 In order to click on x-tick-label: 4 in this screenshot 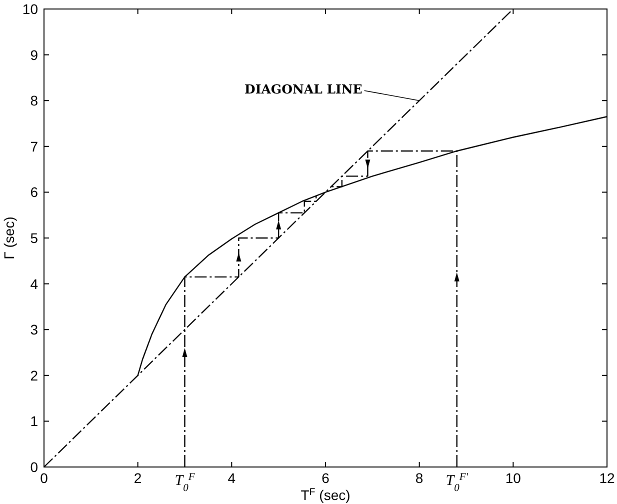, I will do `click(232, 478)`.